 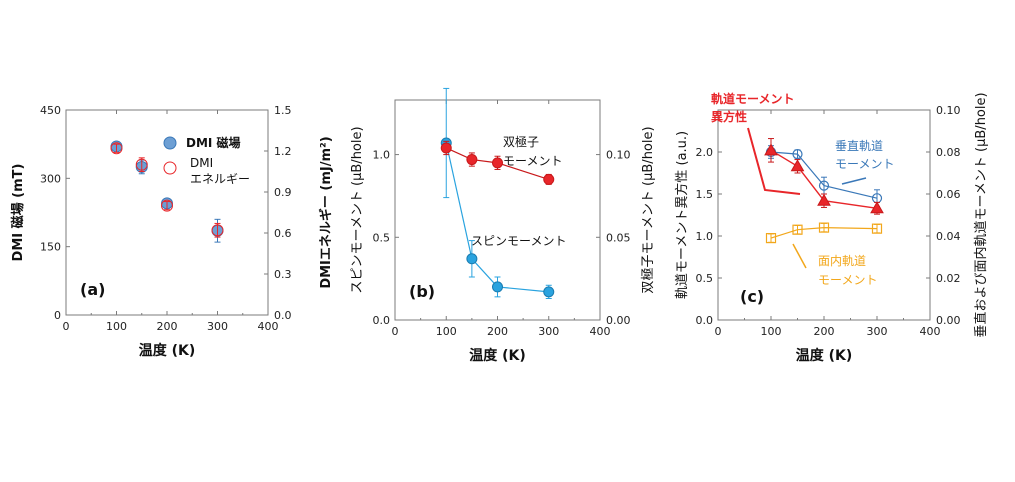 I want to click on legend-label-energy-1: DMI, so click(x=201, y=163).